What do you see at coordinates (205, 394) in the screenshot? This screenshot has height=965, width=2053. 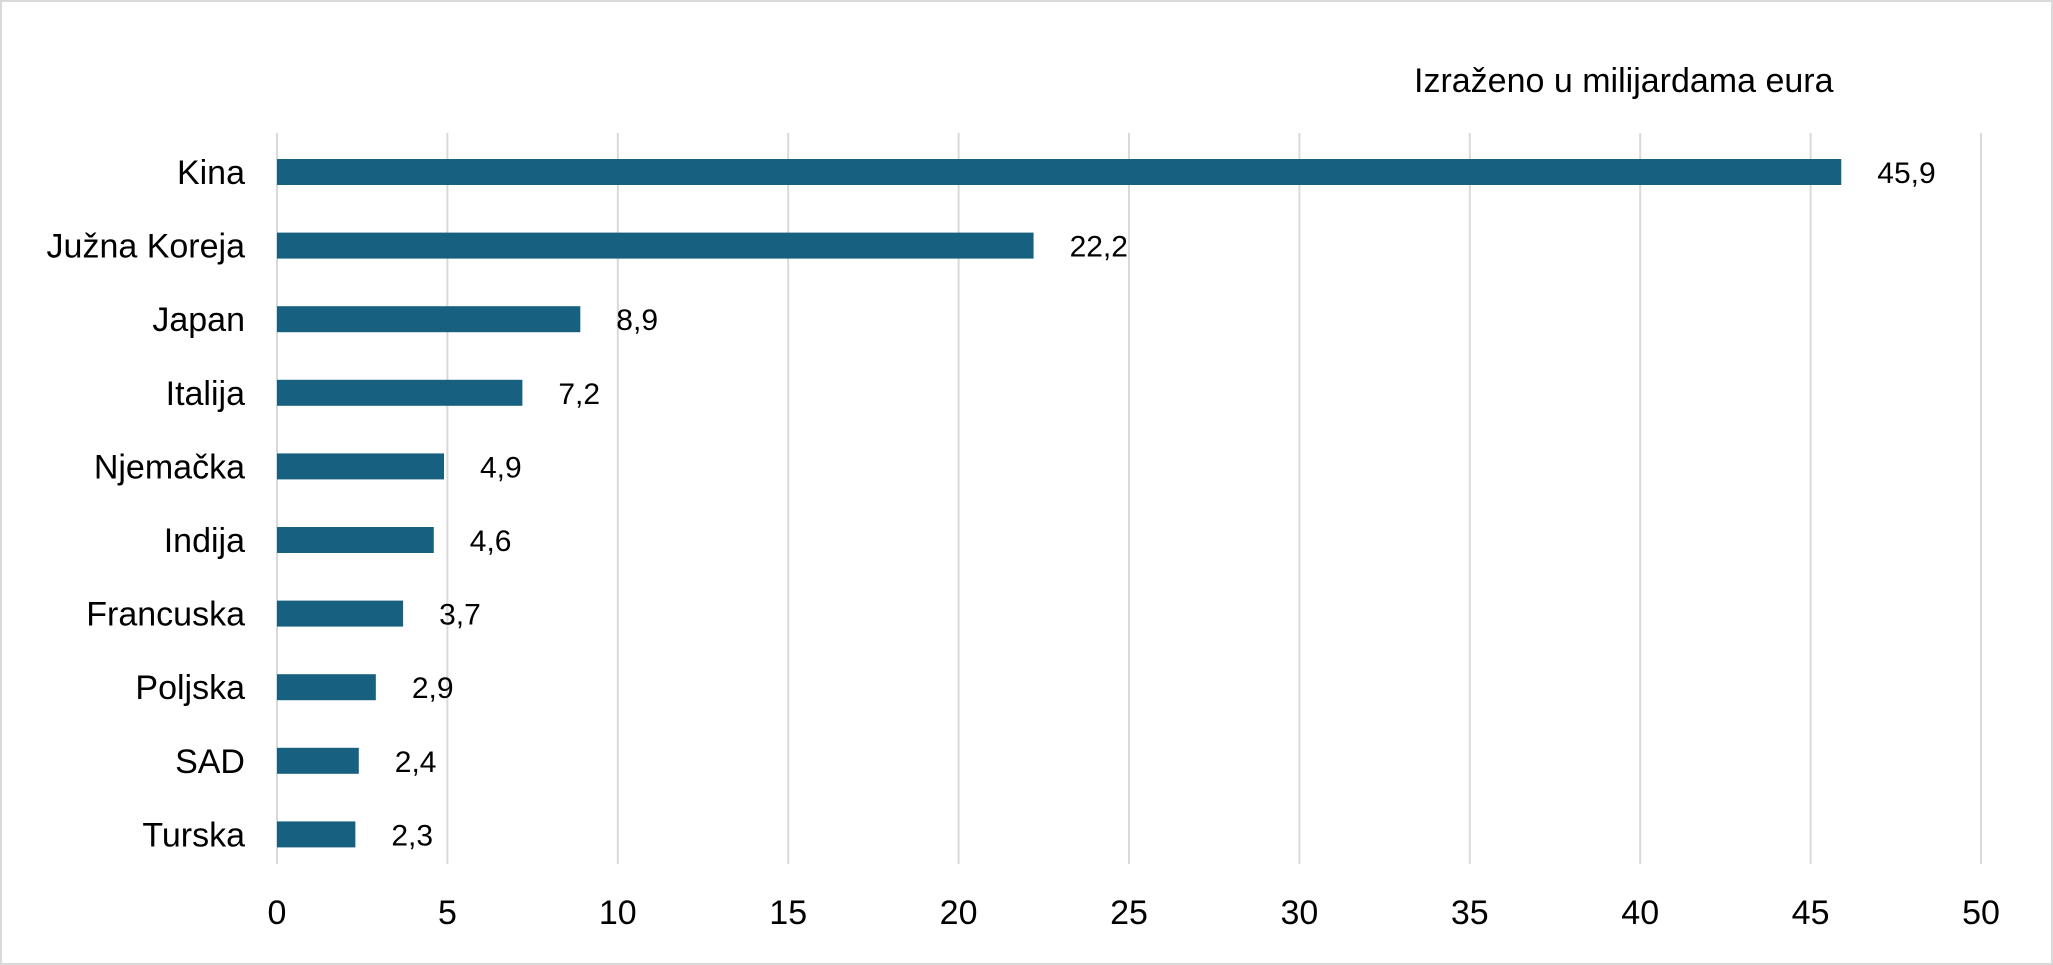 I see `category-label: Italija` at bounding box center [205, 394].